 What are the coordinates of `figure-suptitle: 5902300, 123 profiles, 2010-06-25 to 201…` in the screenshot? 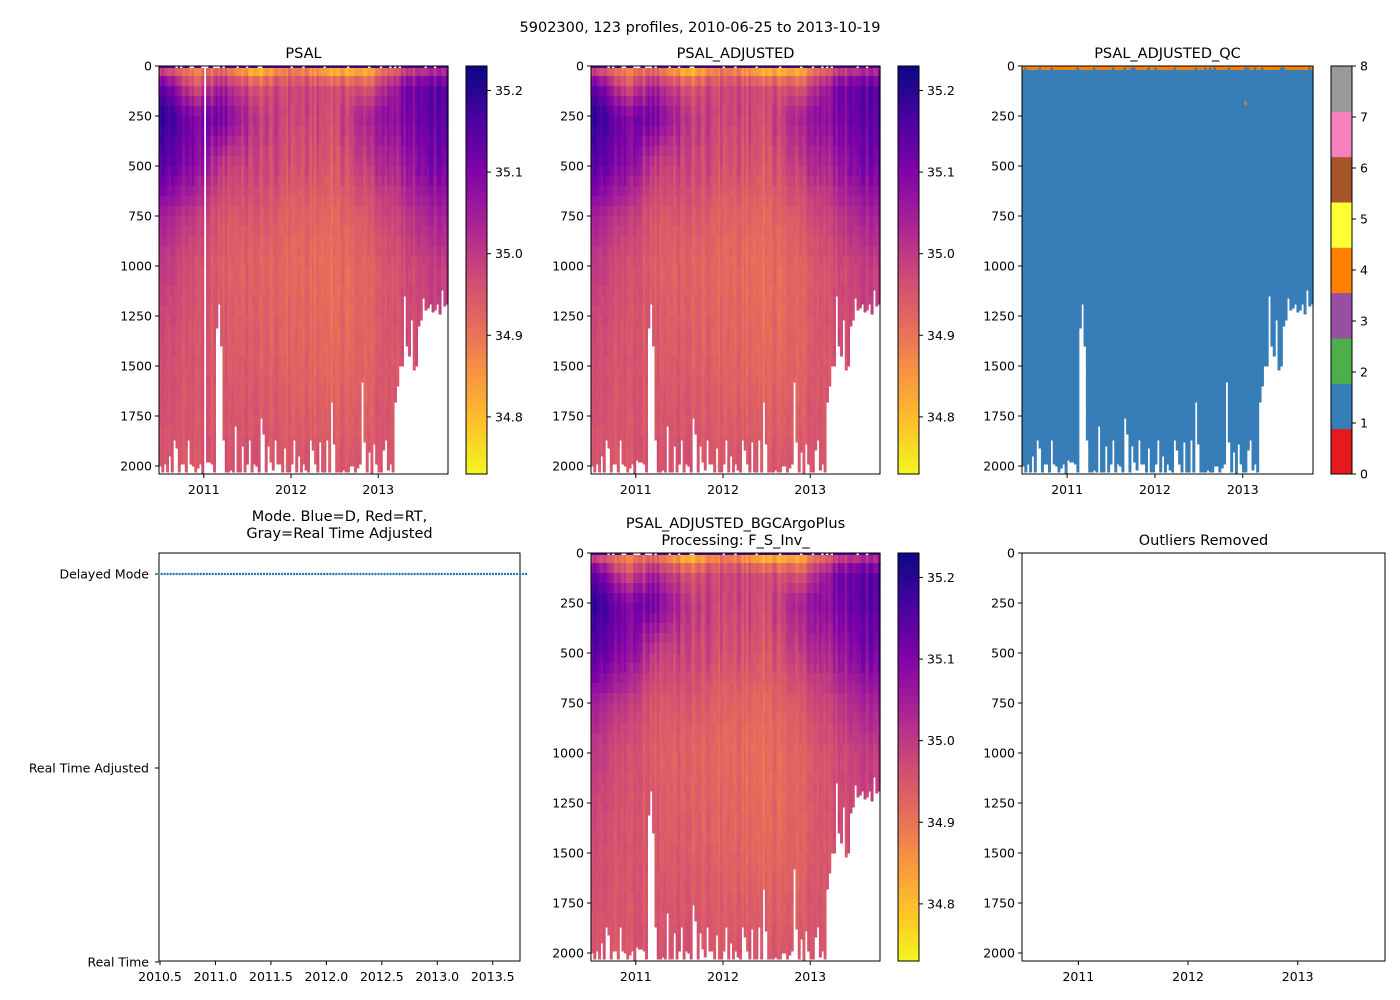 It's located at (700, 28).